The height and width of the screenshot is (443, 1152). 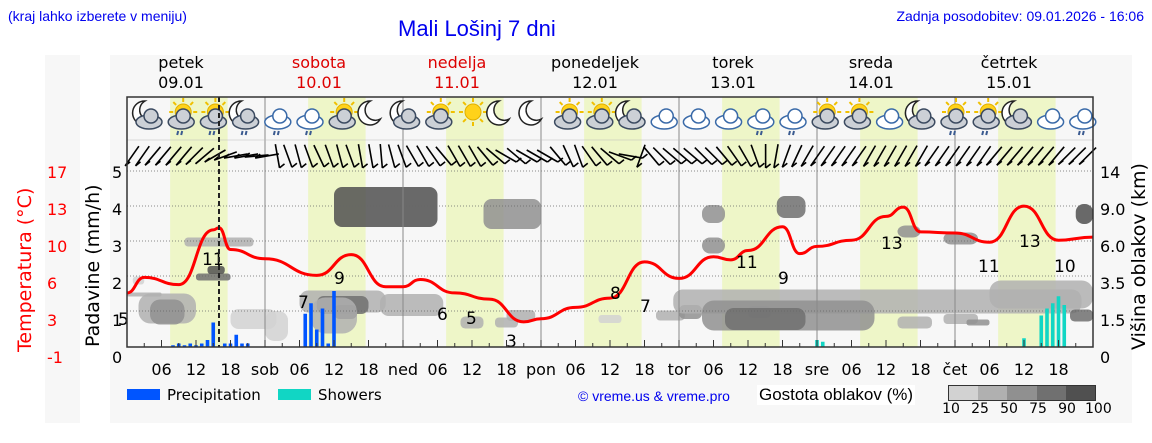 I want to click on weather-icons, so click(x=614, y=117).